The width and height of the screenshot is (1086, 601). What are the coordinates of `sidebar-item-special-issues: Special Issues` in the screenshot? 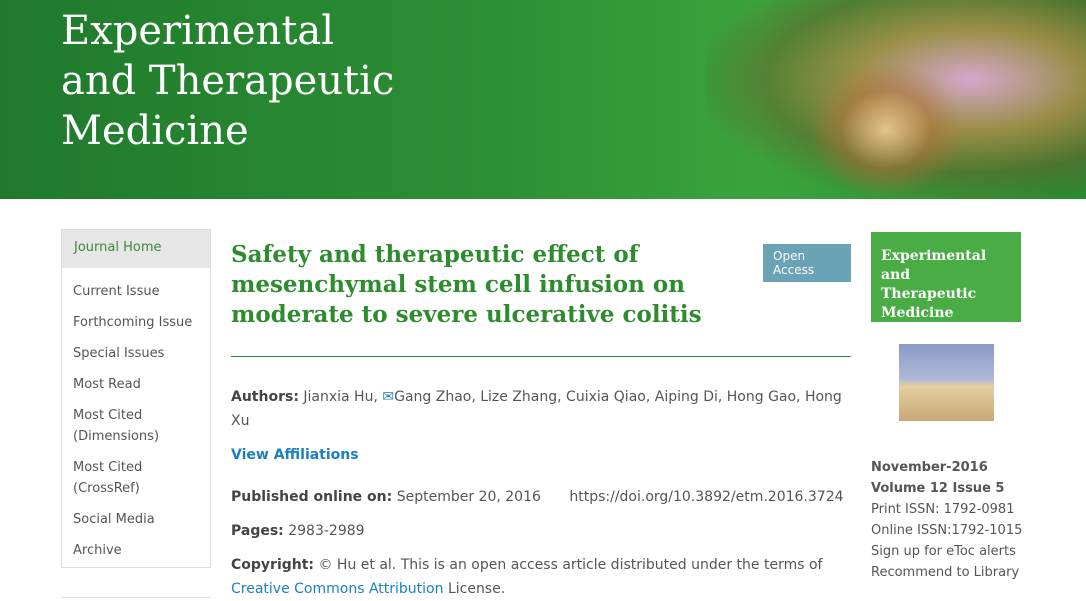 It's located at (119, 353).